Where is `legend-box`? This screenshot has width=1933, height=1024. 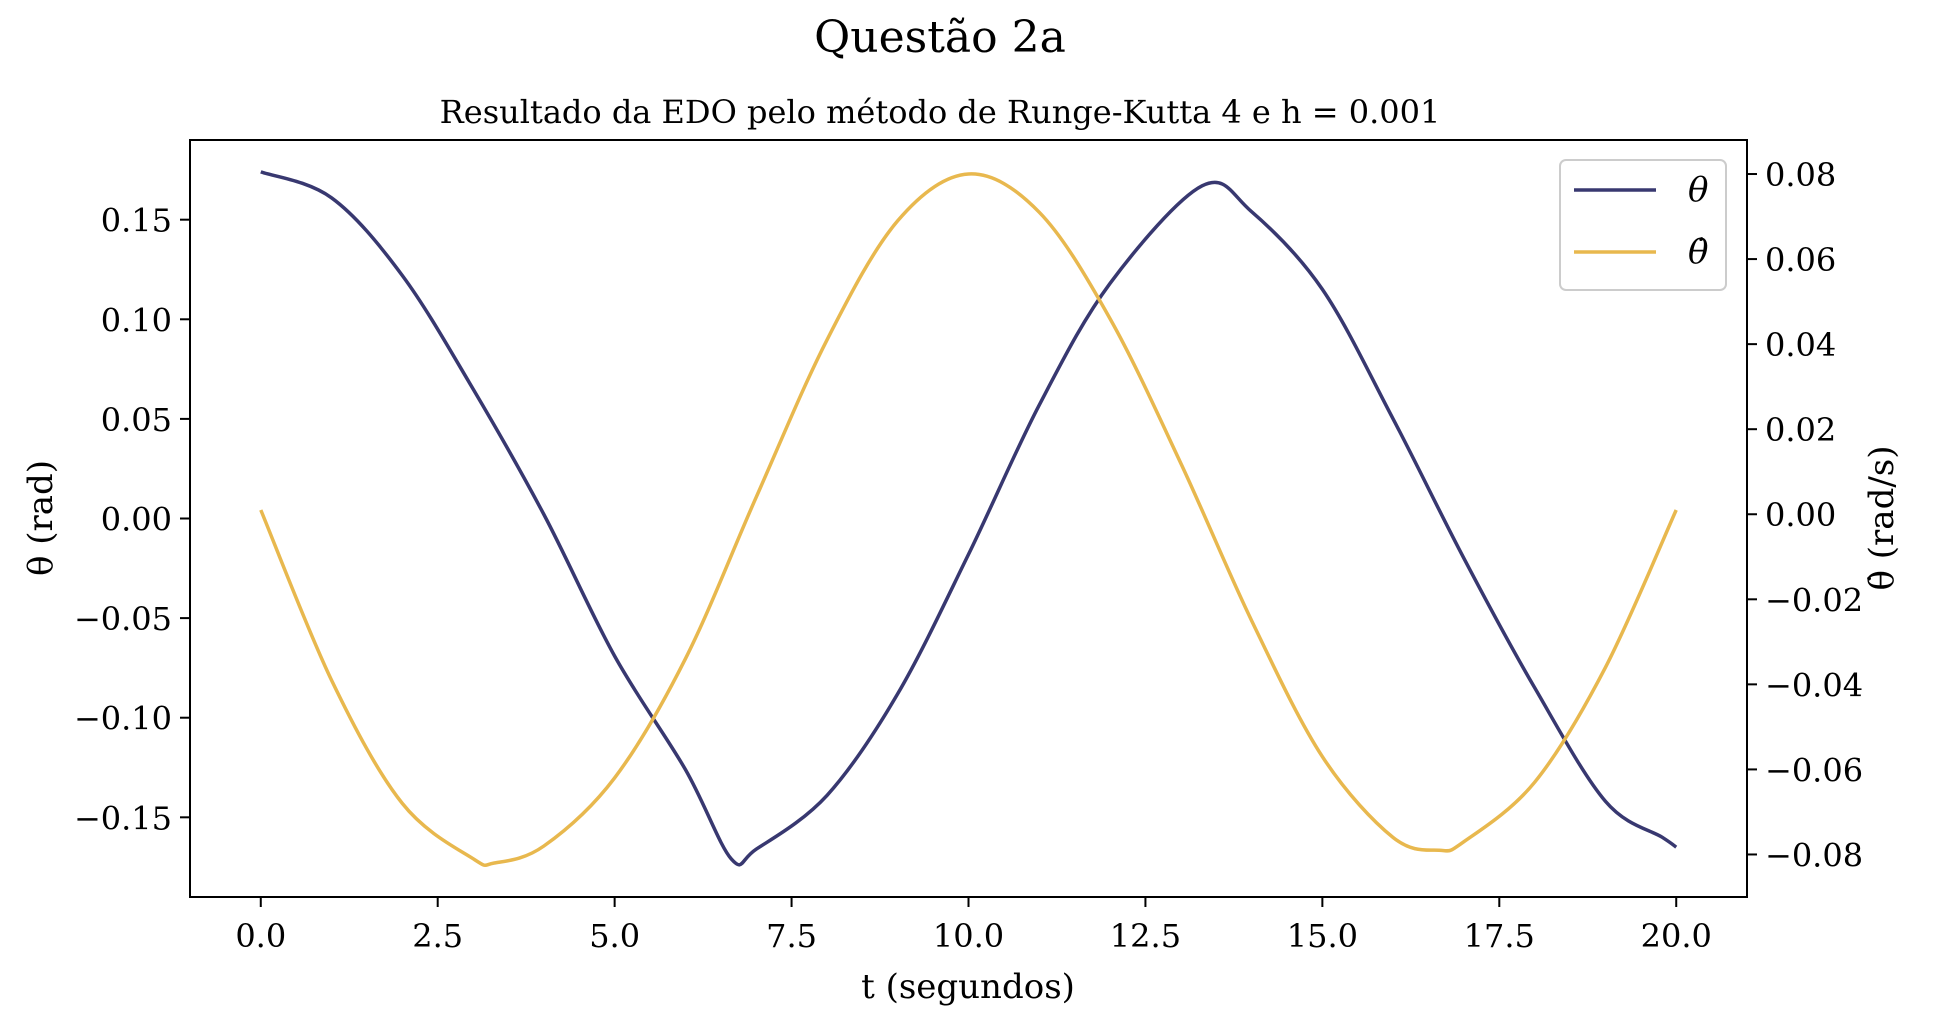
legend-box is located at coordinates (1643, 225).